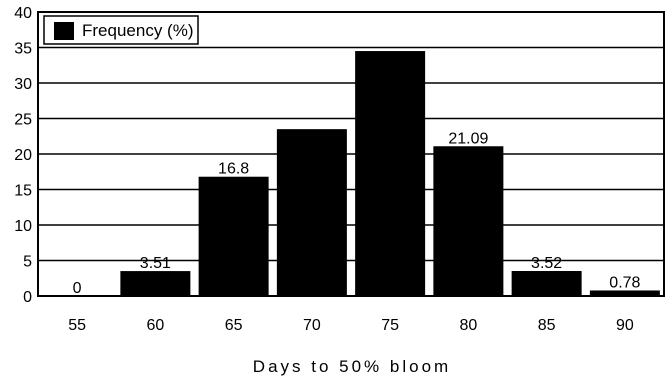 The width and height of the screenshot is (666, 377). I want to click on legend: Frequency (%), so click(121, 30).